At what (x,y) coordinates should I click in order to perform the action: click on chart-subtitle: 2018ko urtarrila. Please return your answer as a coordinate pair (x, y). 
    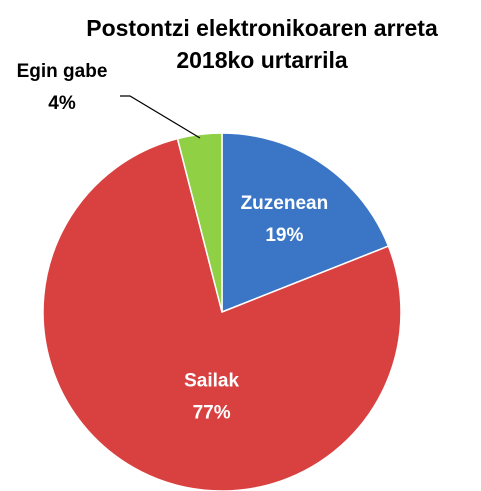
    Looking at the image, I should click on (262, 60).